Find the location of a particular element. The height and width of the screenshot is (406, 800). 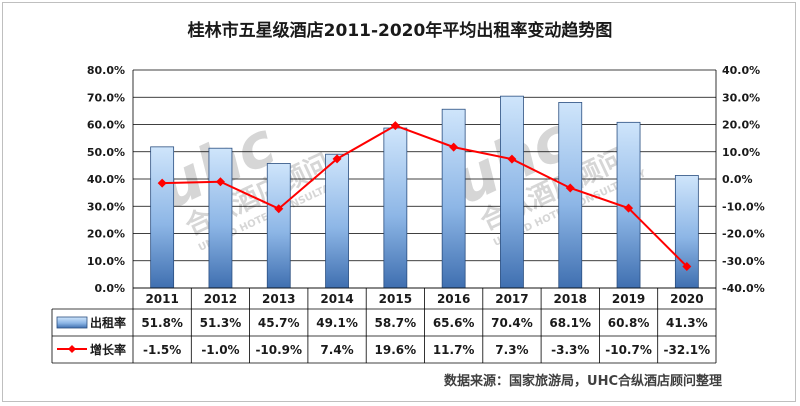

chart-title: 桂林市五星级酒店2011-2020年平均出租率变动趋势图 is located at coordinates (400, 31).